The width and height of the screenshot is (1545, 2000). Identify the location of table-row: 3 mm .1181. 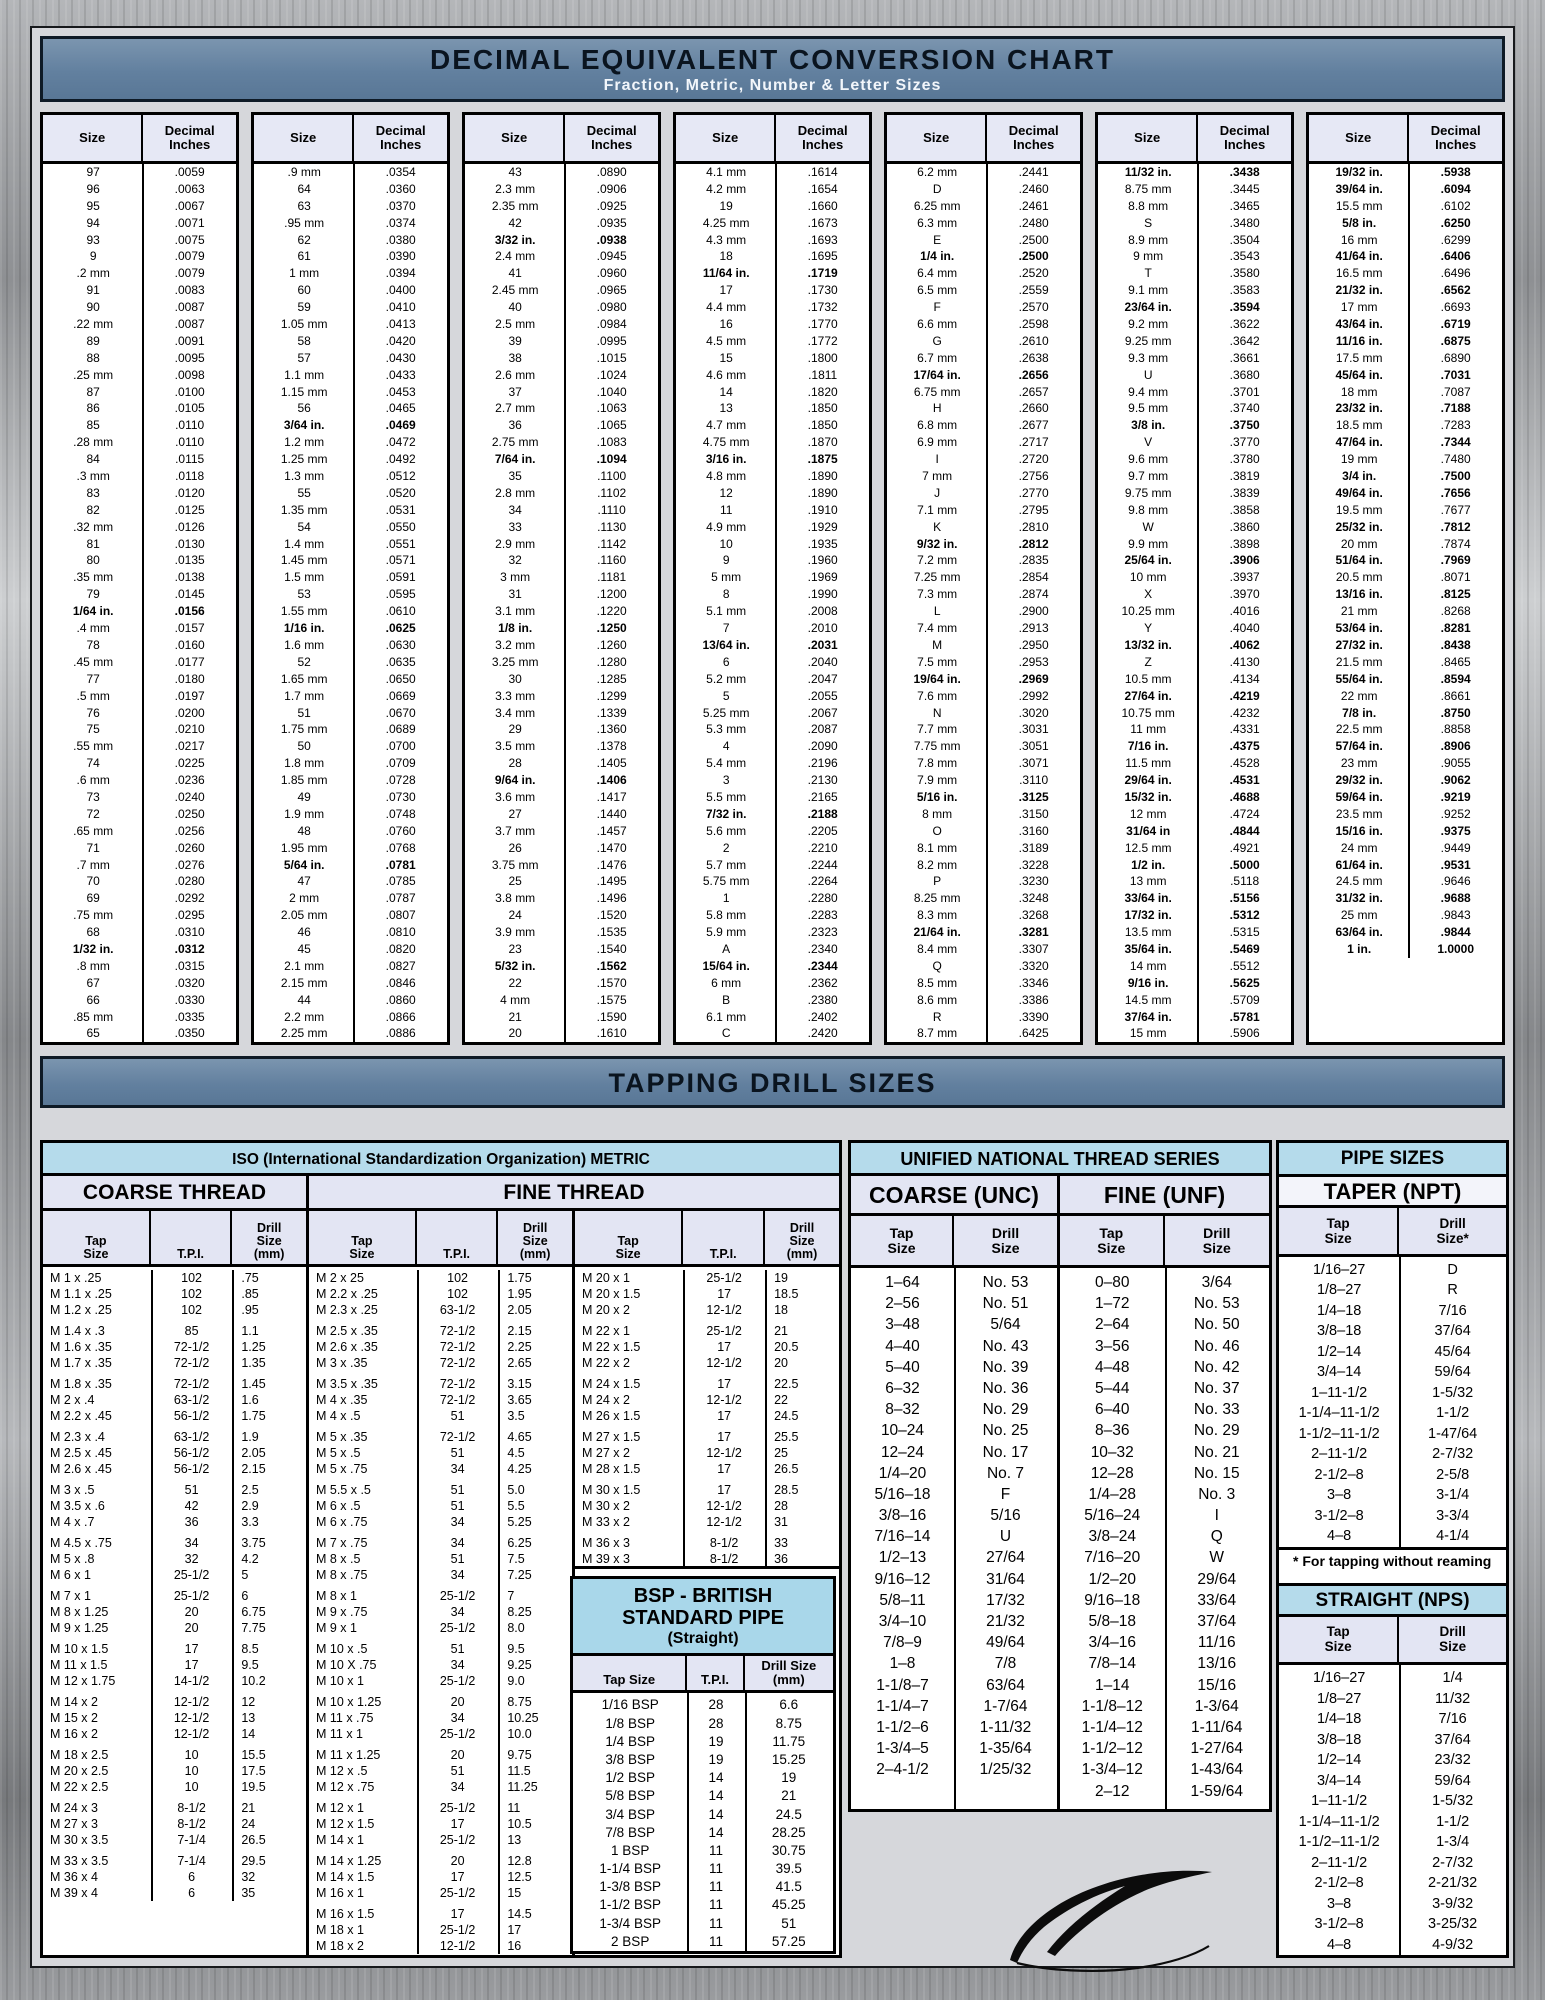
(563, 577).